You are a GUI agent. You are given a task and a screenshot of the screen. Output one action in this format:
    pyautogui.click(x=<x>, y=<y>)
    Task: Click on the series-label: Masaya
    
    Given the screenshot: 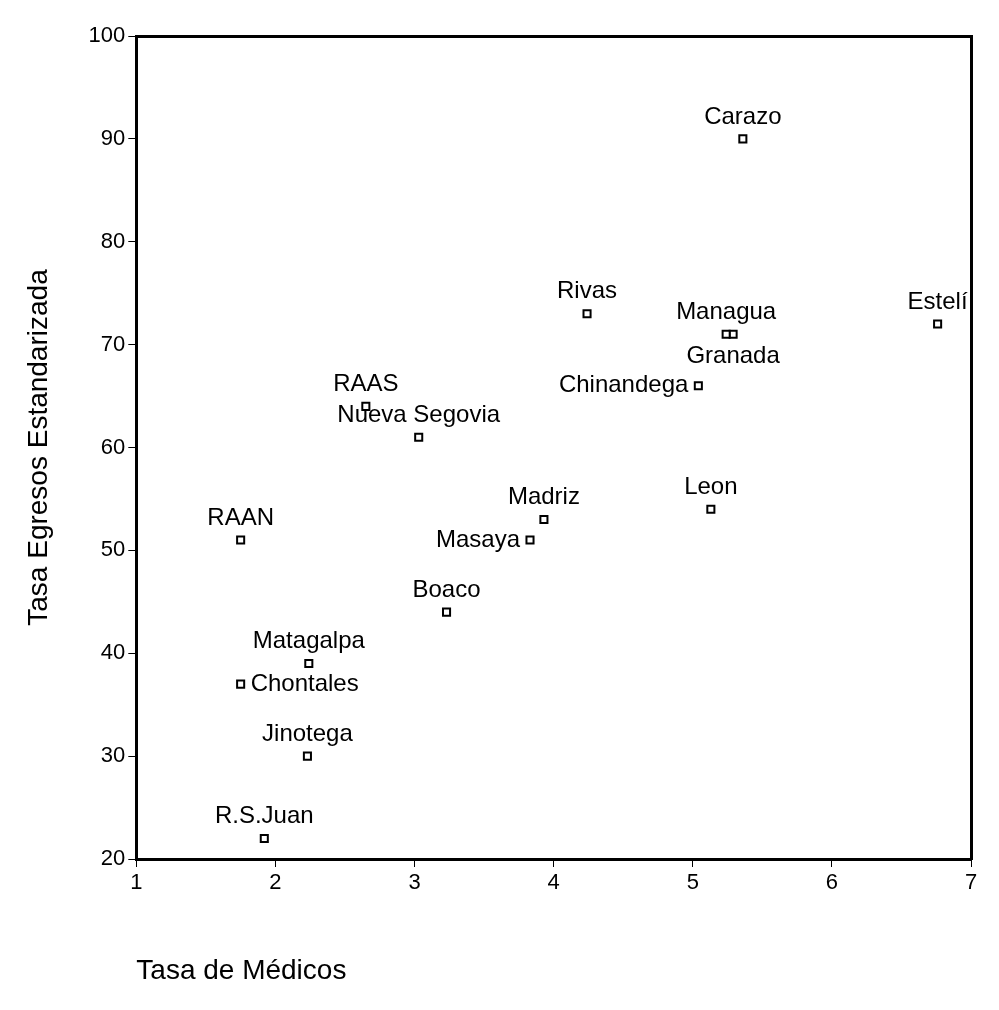 What is the action you would take?
    pyautogui.click(x=478, y=538)
    